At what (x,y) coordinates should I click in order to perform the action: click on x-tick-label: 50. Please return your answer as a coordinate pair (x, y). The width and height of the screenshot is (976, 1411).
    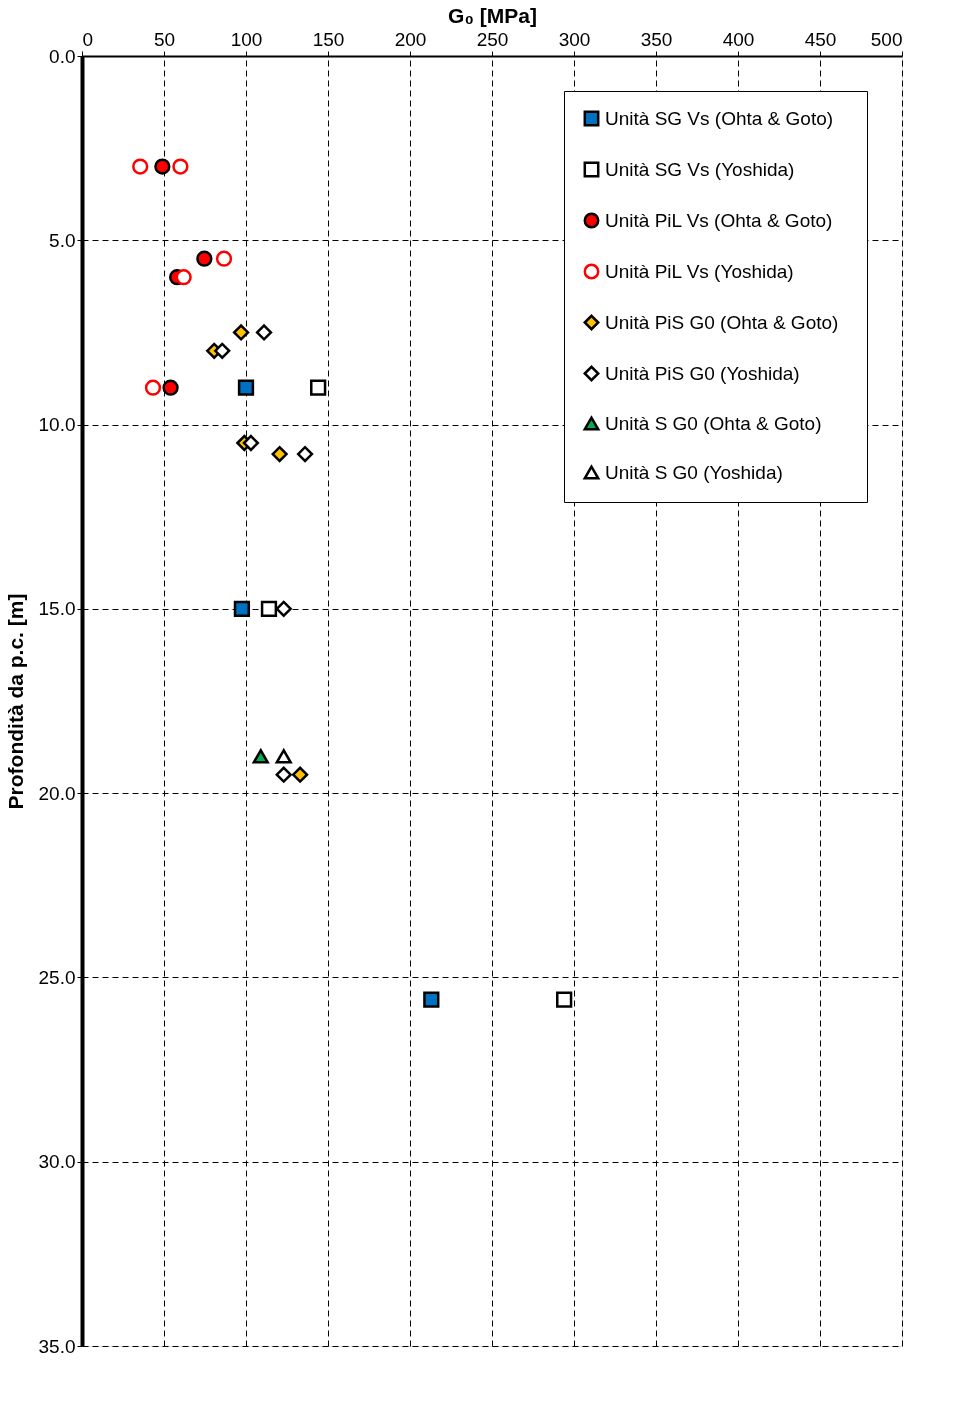
    Looking at the image, I should click on (164, 39).